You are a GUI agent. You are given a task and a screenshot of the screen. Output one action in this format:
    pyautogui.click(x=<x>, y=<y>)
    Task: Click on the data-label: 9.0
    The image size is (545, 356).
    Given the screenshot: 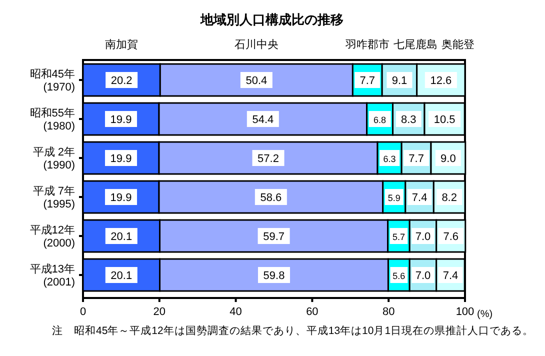 What is the action you would take?
    pyautogui.click(x=448, y=159)
    